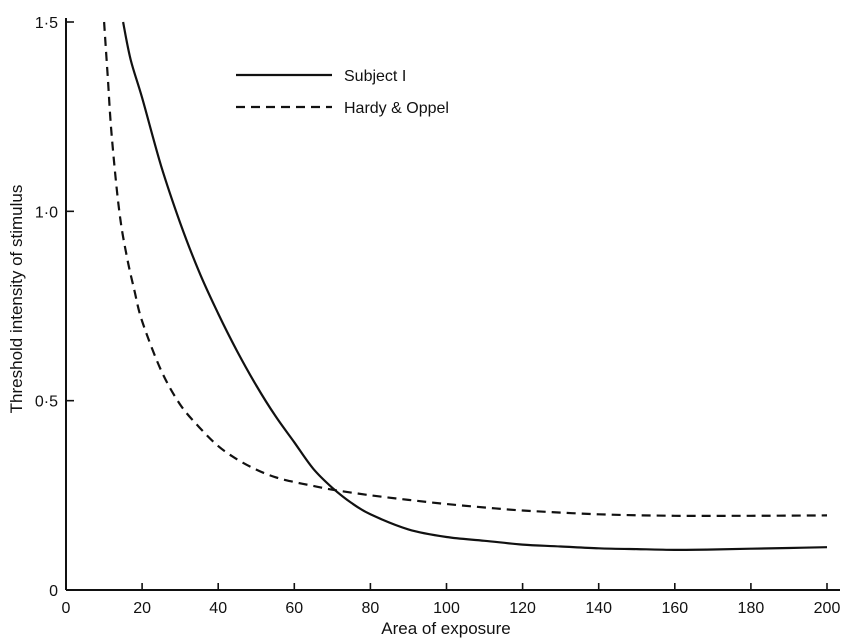  What do you see at coordinates (751, 608) in the screenshot?
I see `x-tick-label: 180` at bounding box center [751, 608].